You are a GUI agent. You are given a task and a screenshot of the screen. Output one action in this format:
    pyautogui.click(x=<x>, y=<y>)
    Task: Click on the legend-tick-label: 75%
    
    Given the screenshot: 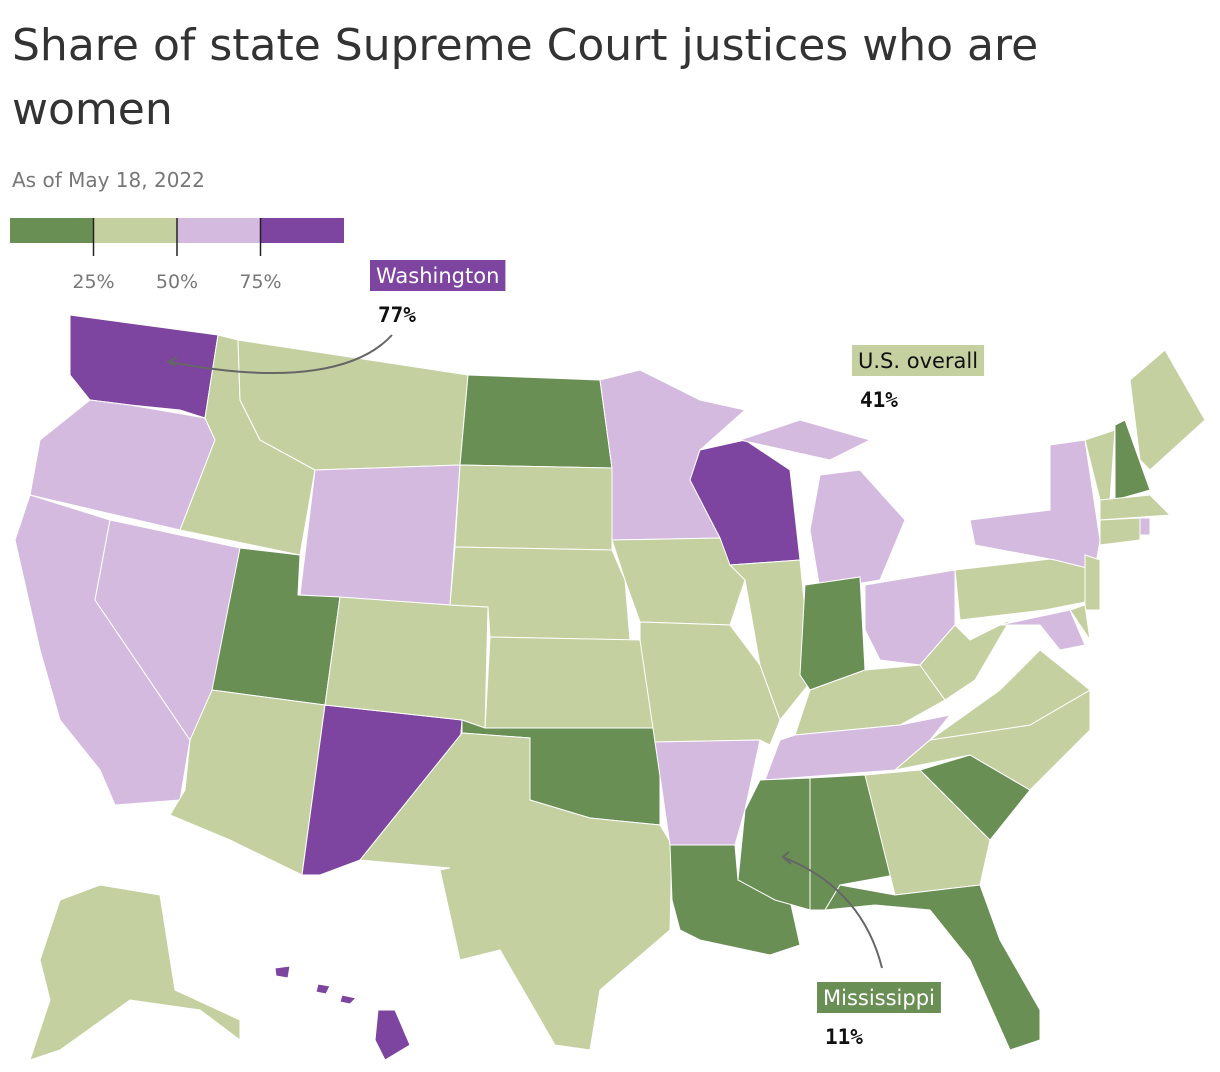 What is the action you would take?
    pyautogui.click(x=260, y=282)
    